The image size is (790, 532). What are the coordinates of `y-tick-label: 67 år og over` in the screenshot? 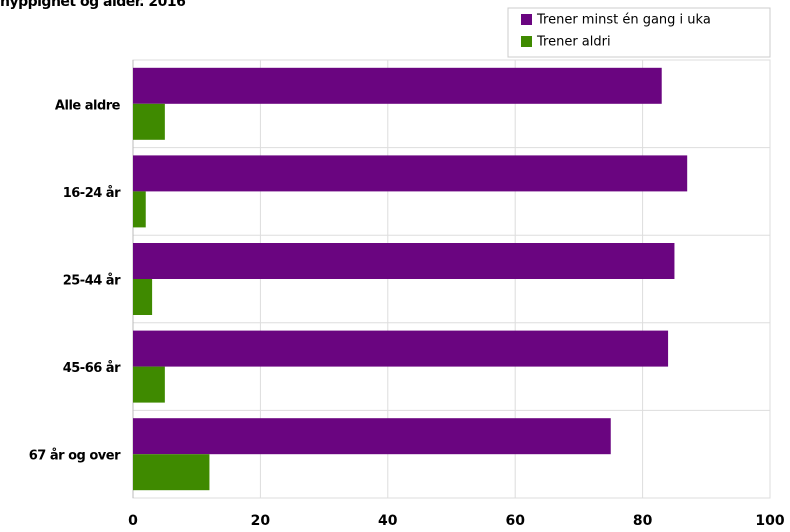 It's located at (75, 456).